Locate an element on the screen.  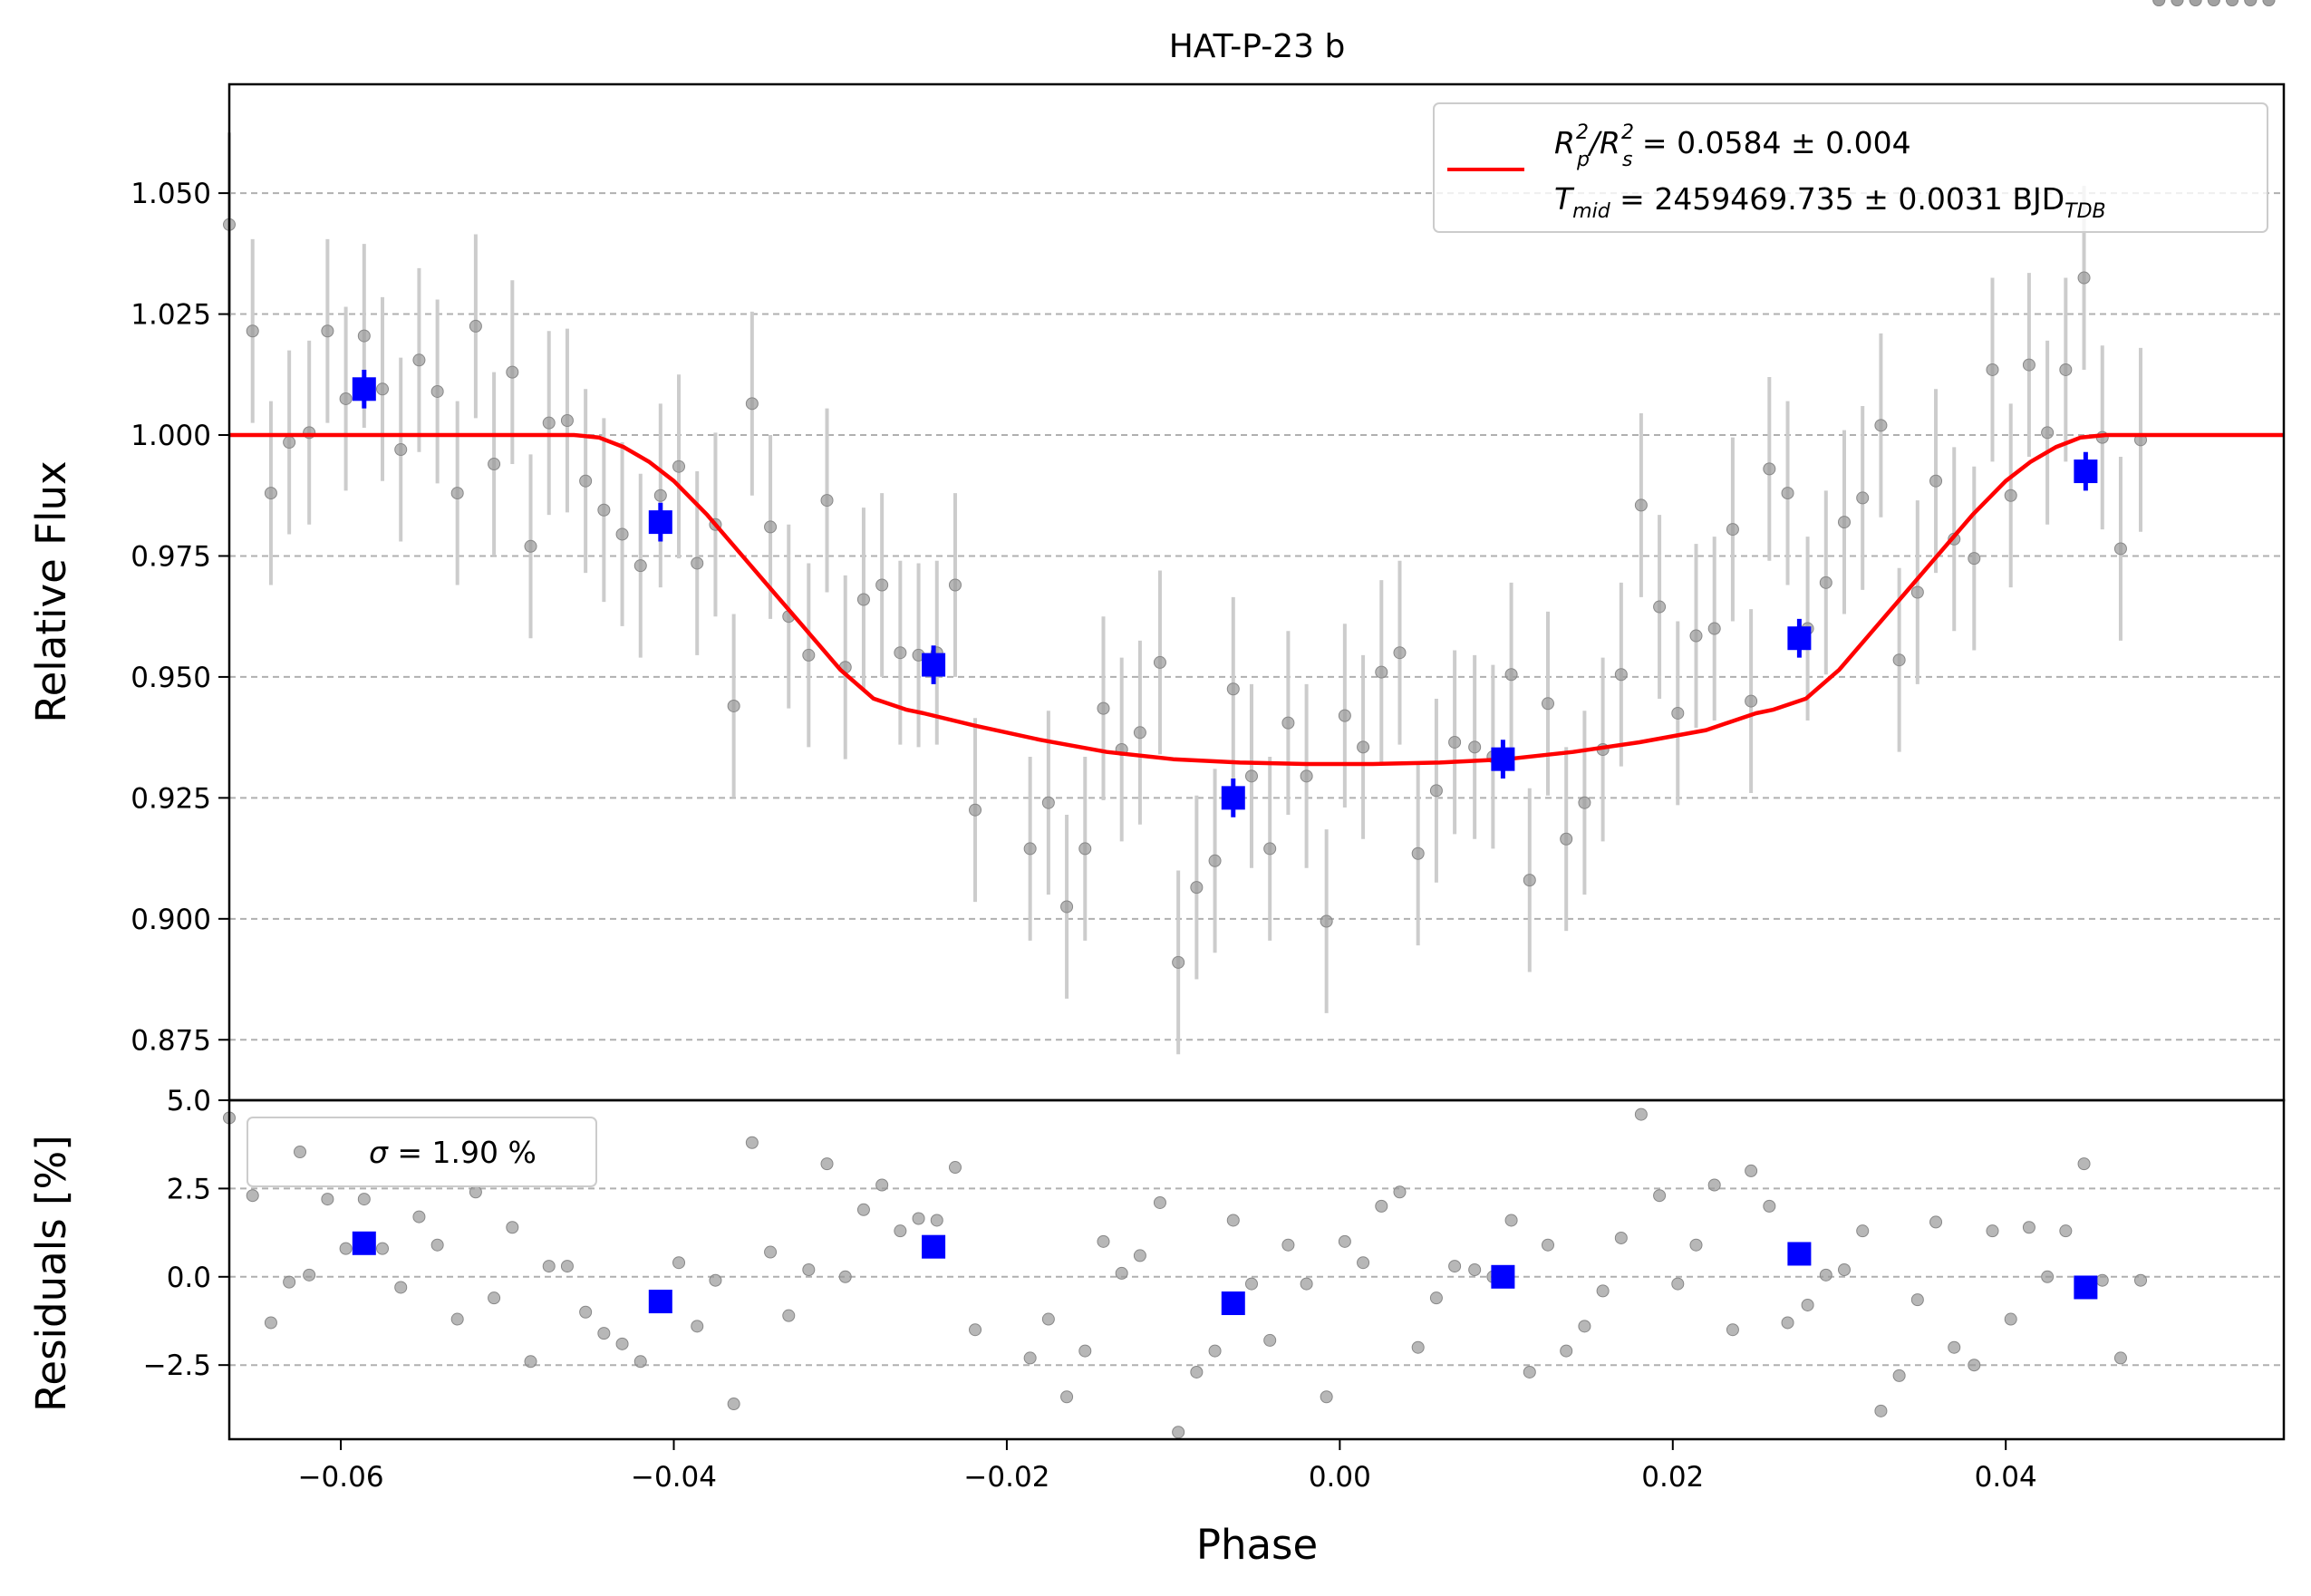
x-tick-label: 0.02 is located at coordinates (1672, 1477).